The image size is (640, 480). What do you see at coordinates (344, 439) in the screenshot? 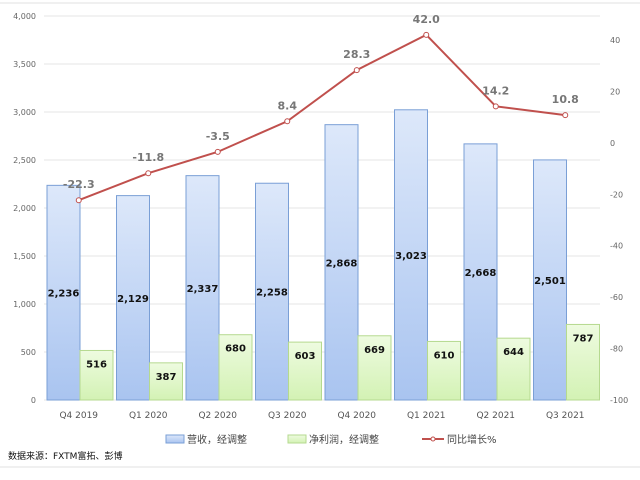
I see `legend-net-profit-label: 净利润，经调整` at bounding box center [344, 439].